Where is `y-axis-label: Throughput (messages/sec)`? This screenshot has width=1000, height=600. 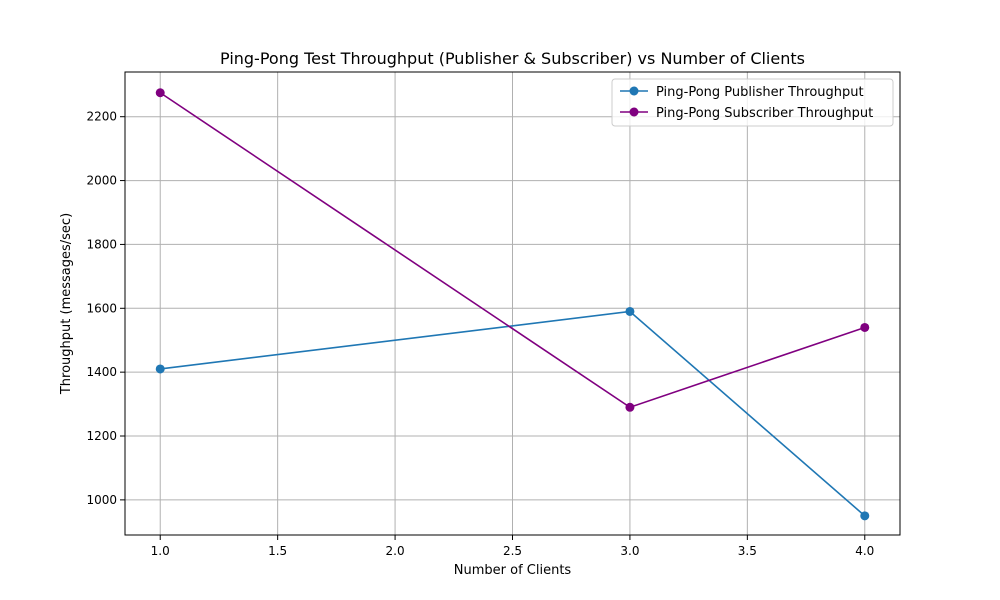 y-axis-label: Throughput (messages/sec) is located at coordinates (66, 304).